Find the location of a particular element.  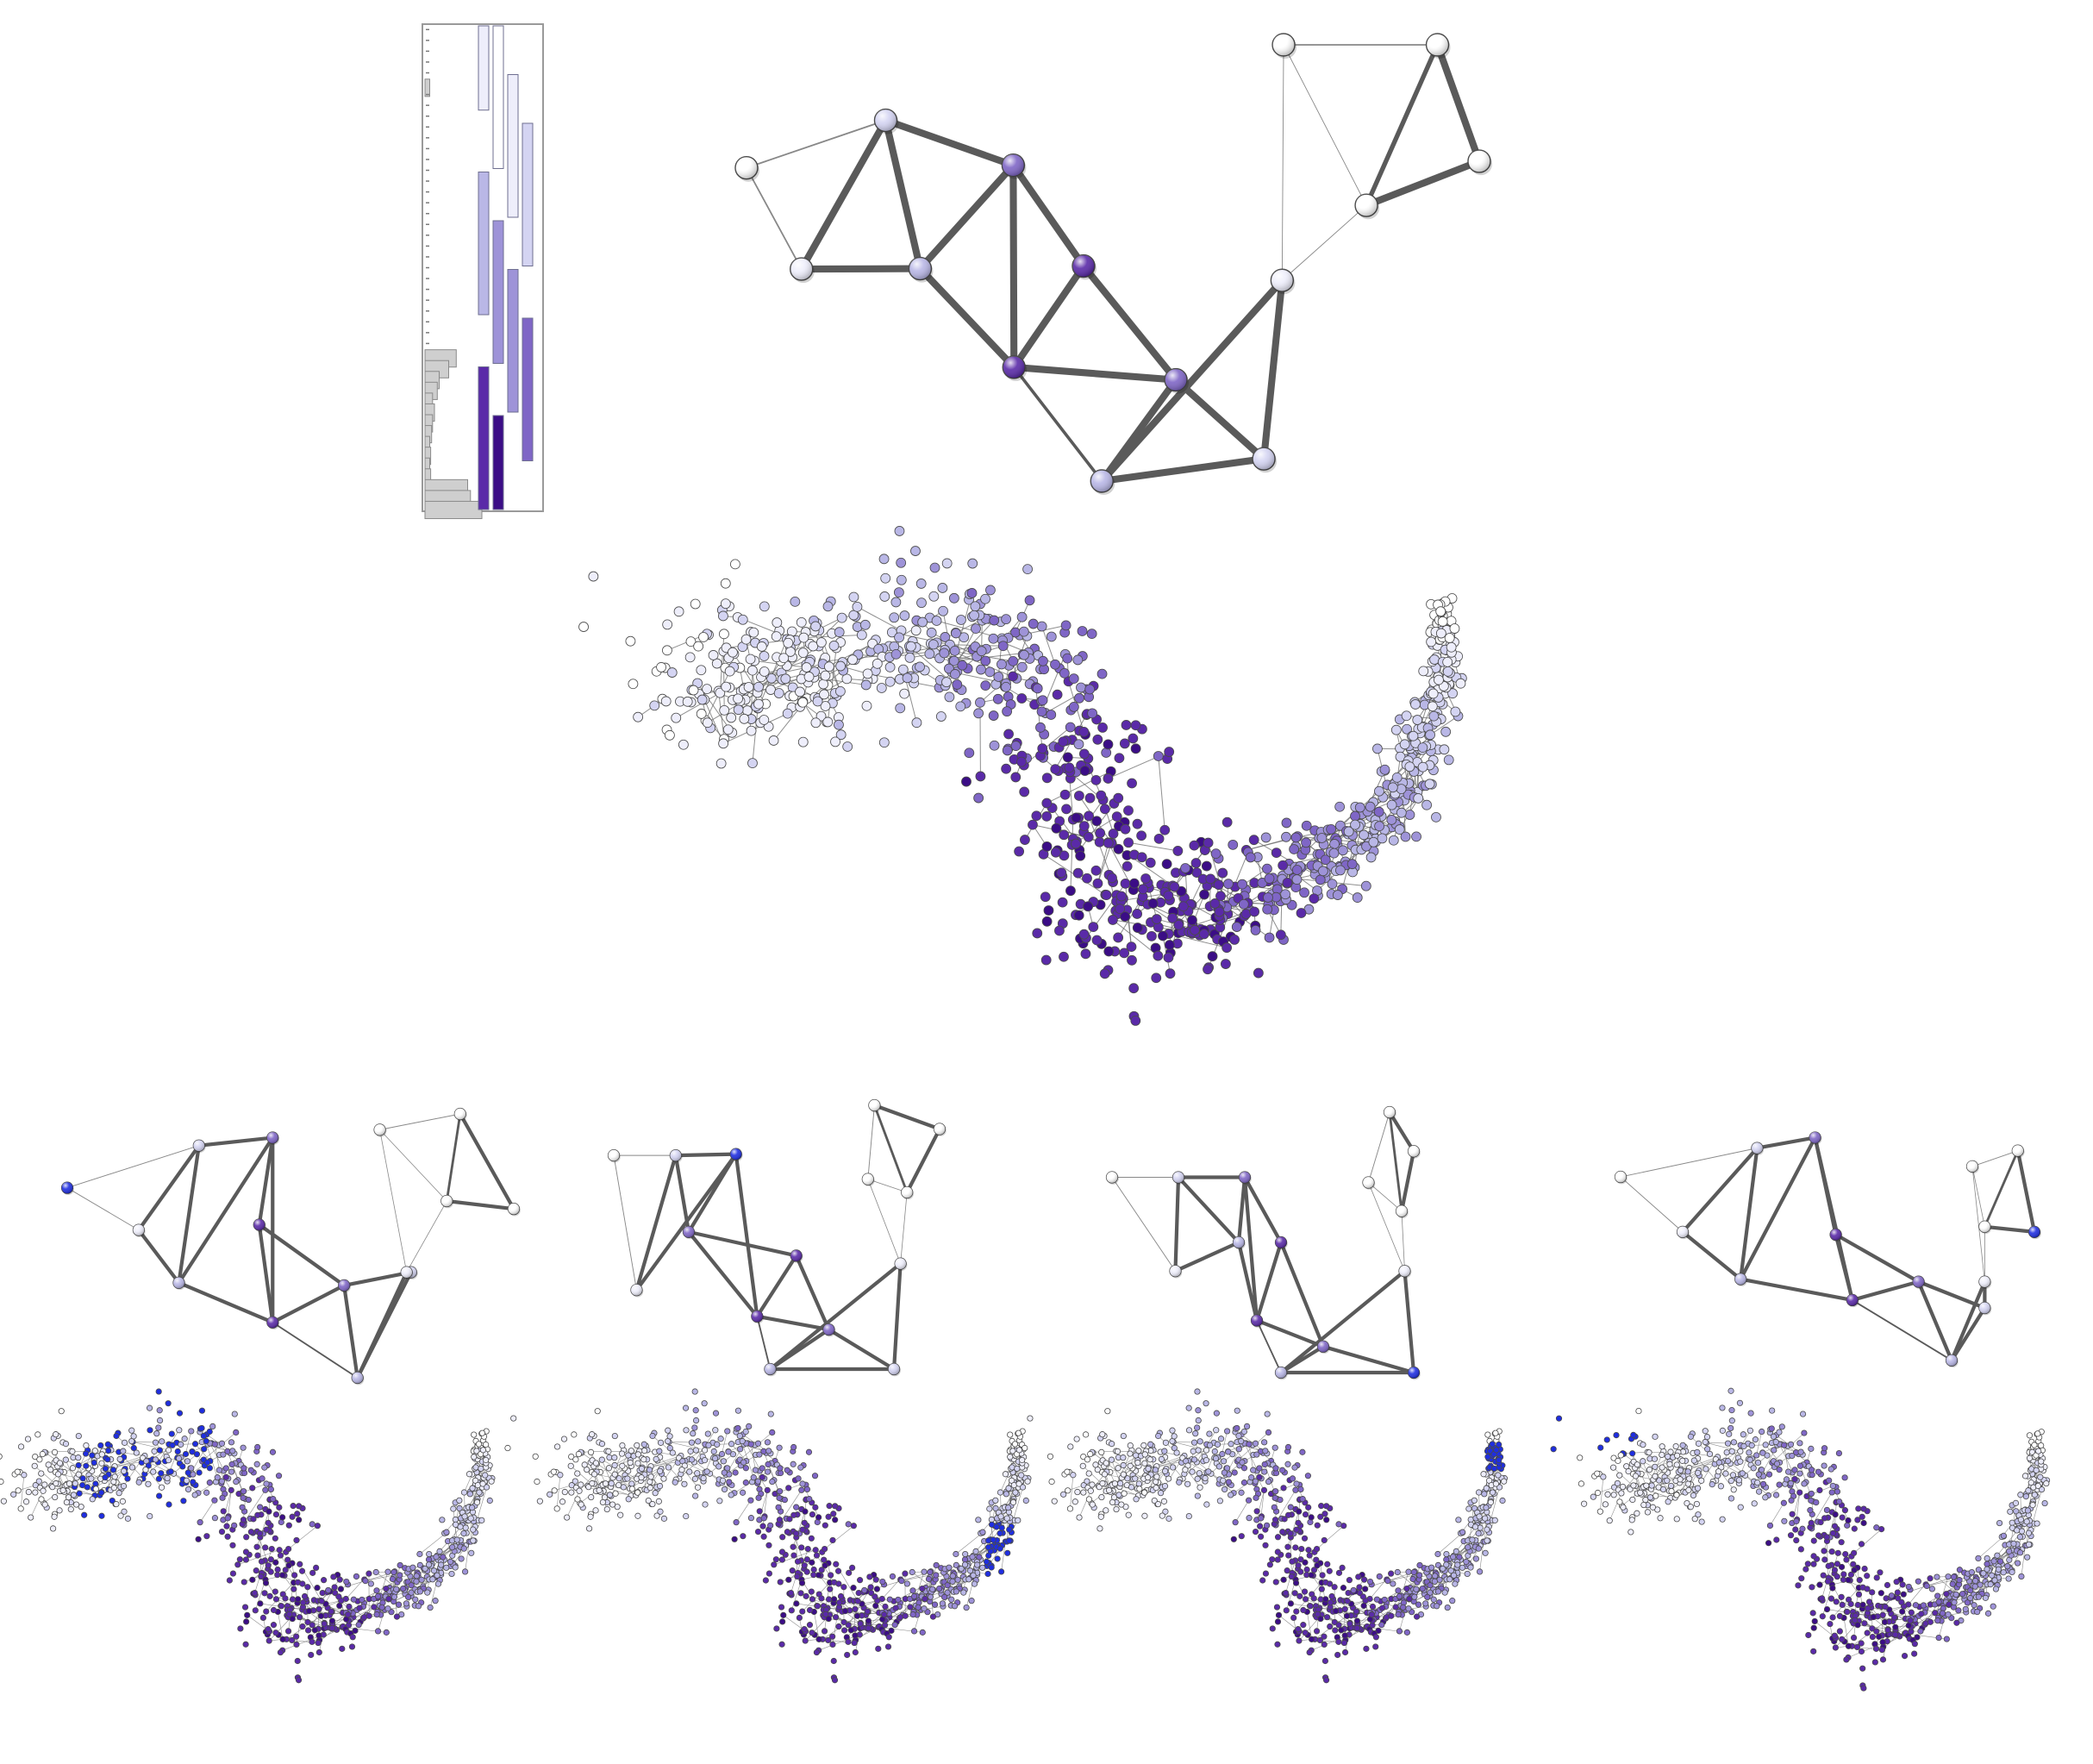

filter-histogram is located at coordinates (483, 271).